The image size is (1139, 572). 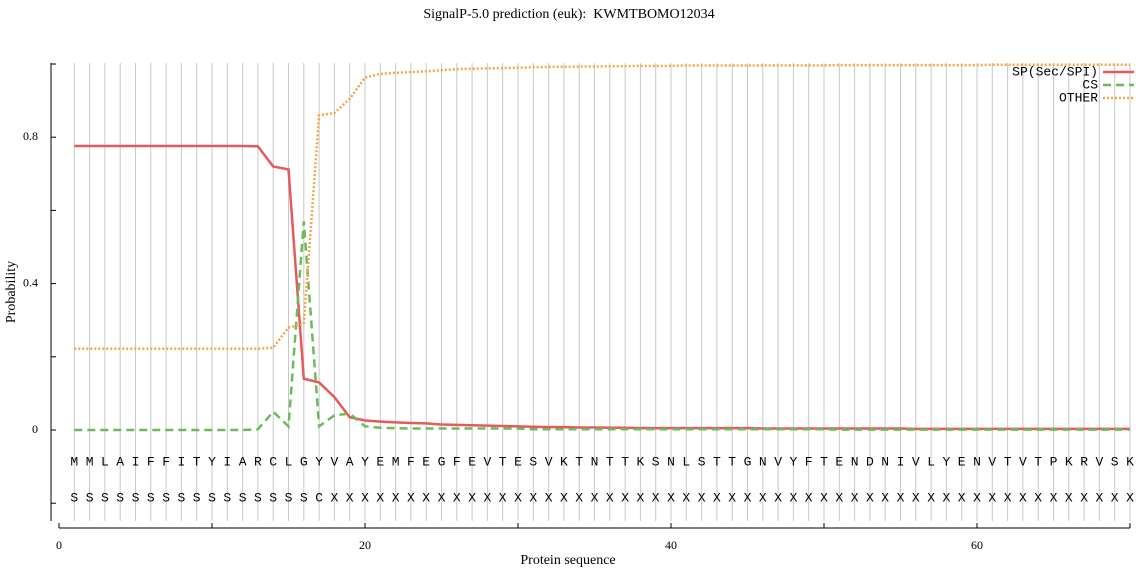 What do you see at coordinates (1084, 461) in the screenshot?
I see `residue: R` at bounding box center [1084, 461].